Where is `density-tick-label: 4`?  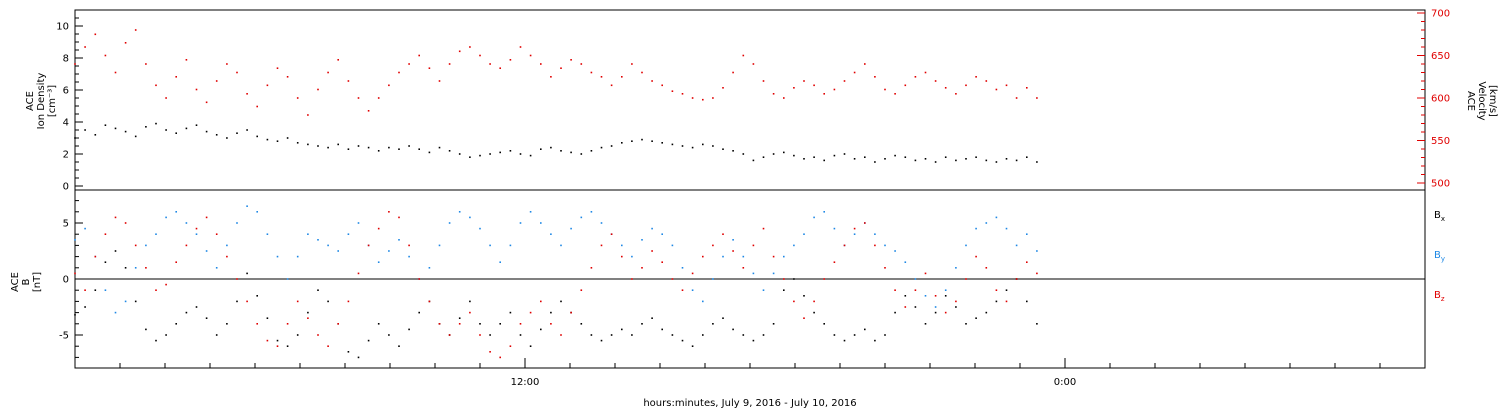
density-tick-label: 4 is located at coordinates (66, 123).